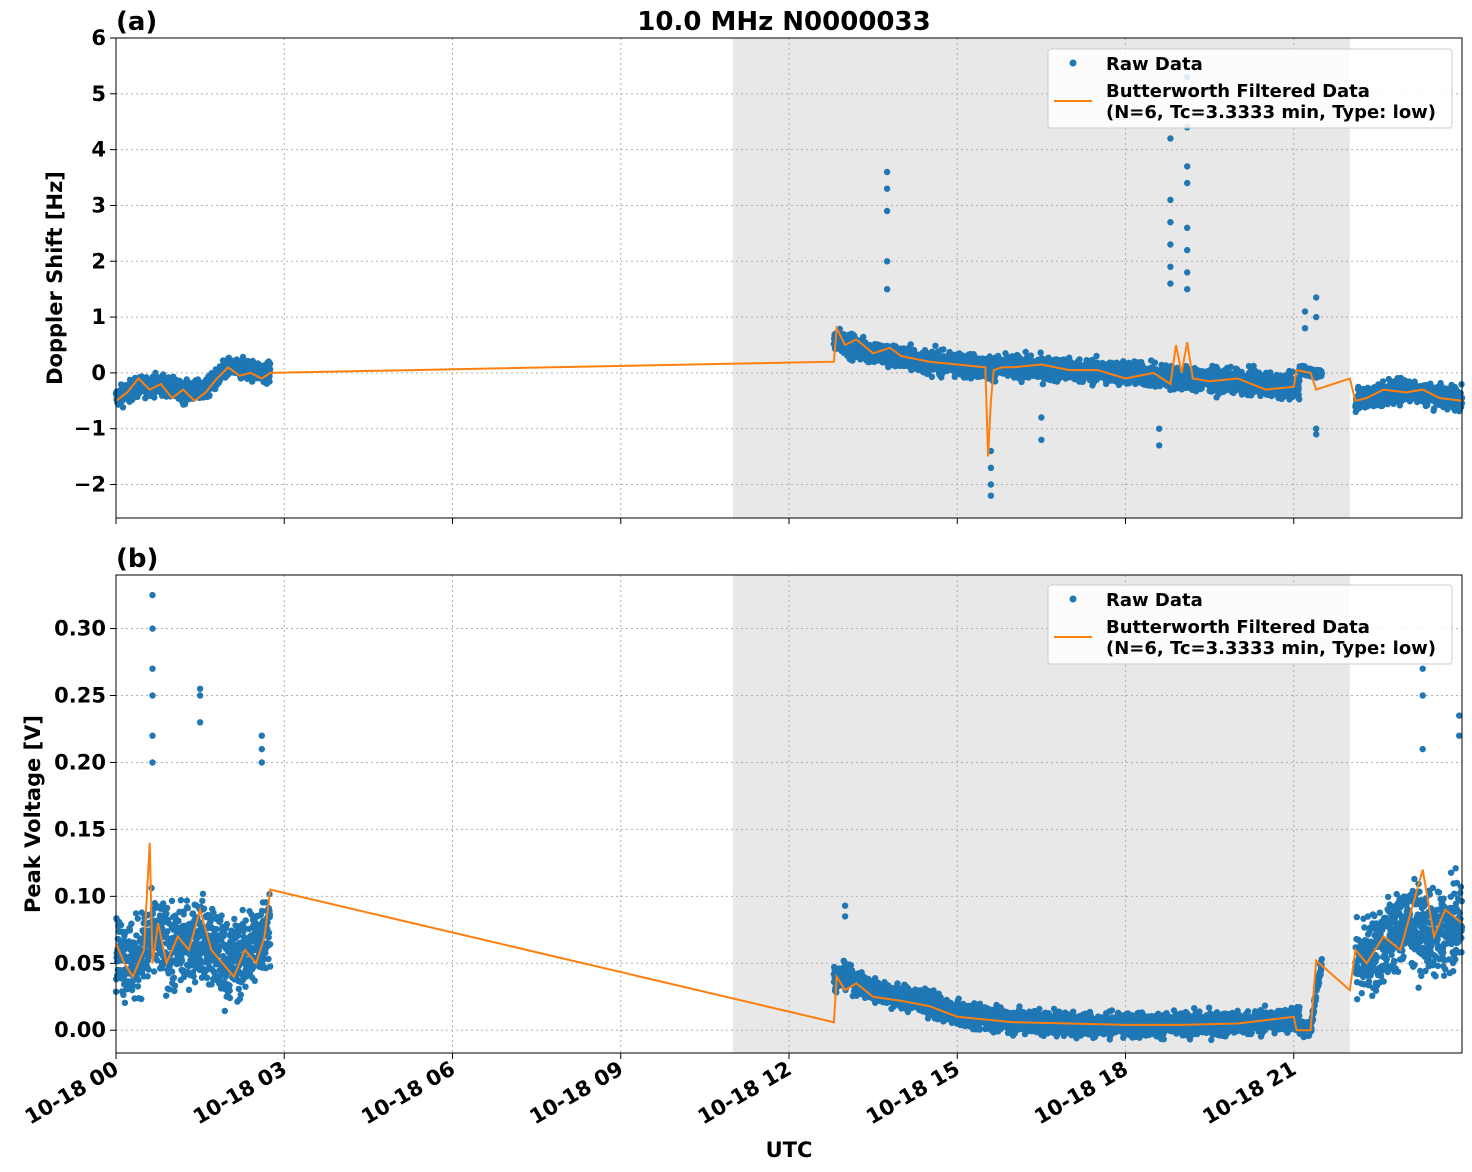 This screenshot has height=1172, width=1472. What do you see at coordinates (783, 22) in the screenshot?
I see `chart-title: 10.0 MHz N0000033` at bounding box center [783, 22].